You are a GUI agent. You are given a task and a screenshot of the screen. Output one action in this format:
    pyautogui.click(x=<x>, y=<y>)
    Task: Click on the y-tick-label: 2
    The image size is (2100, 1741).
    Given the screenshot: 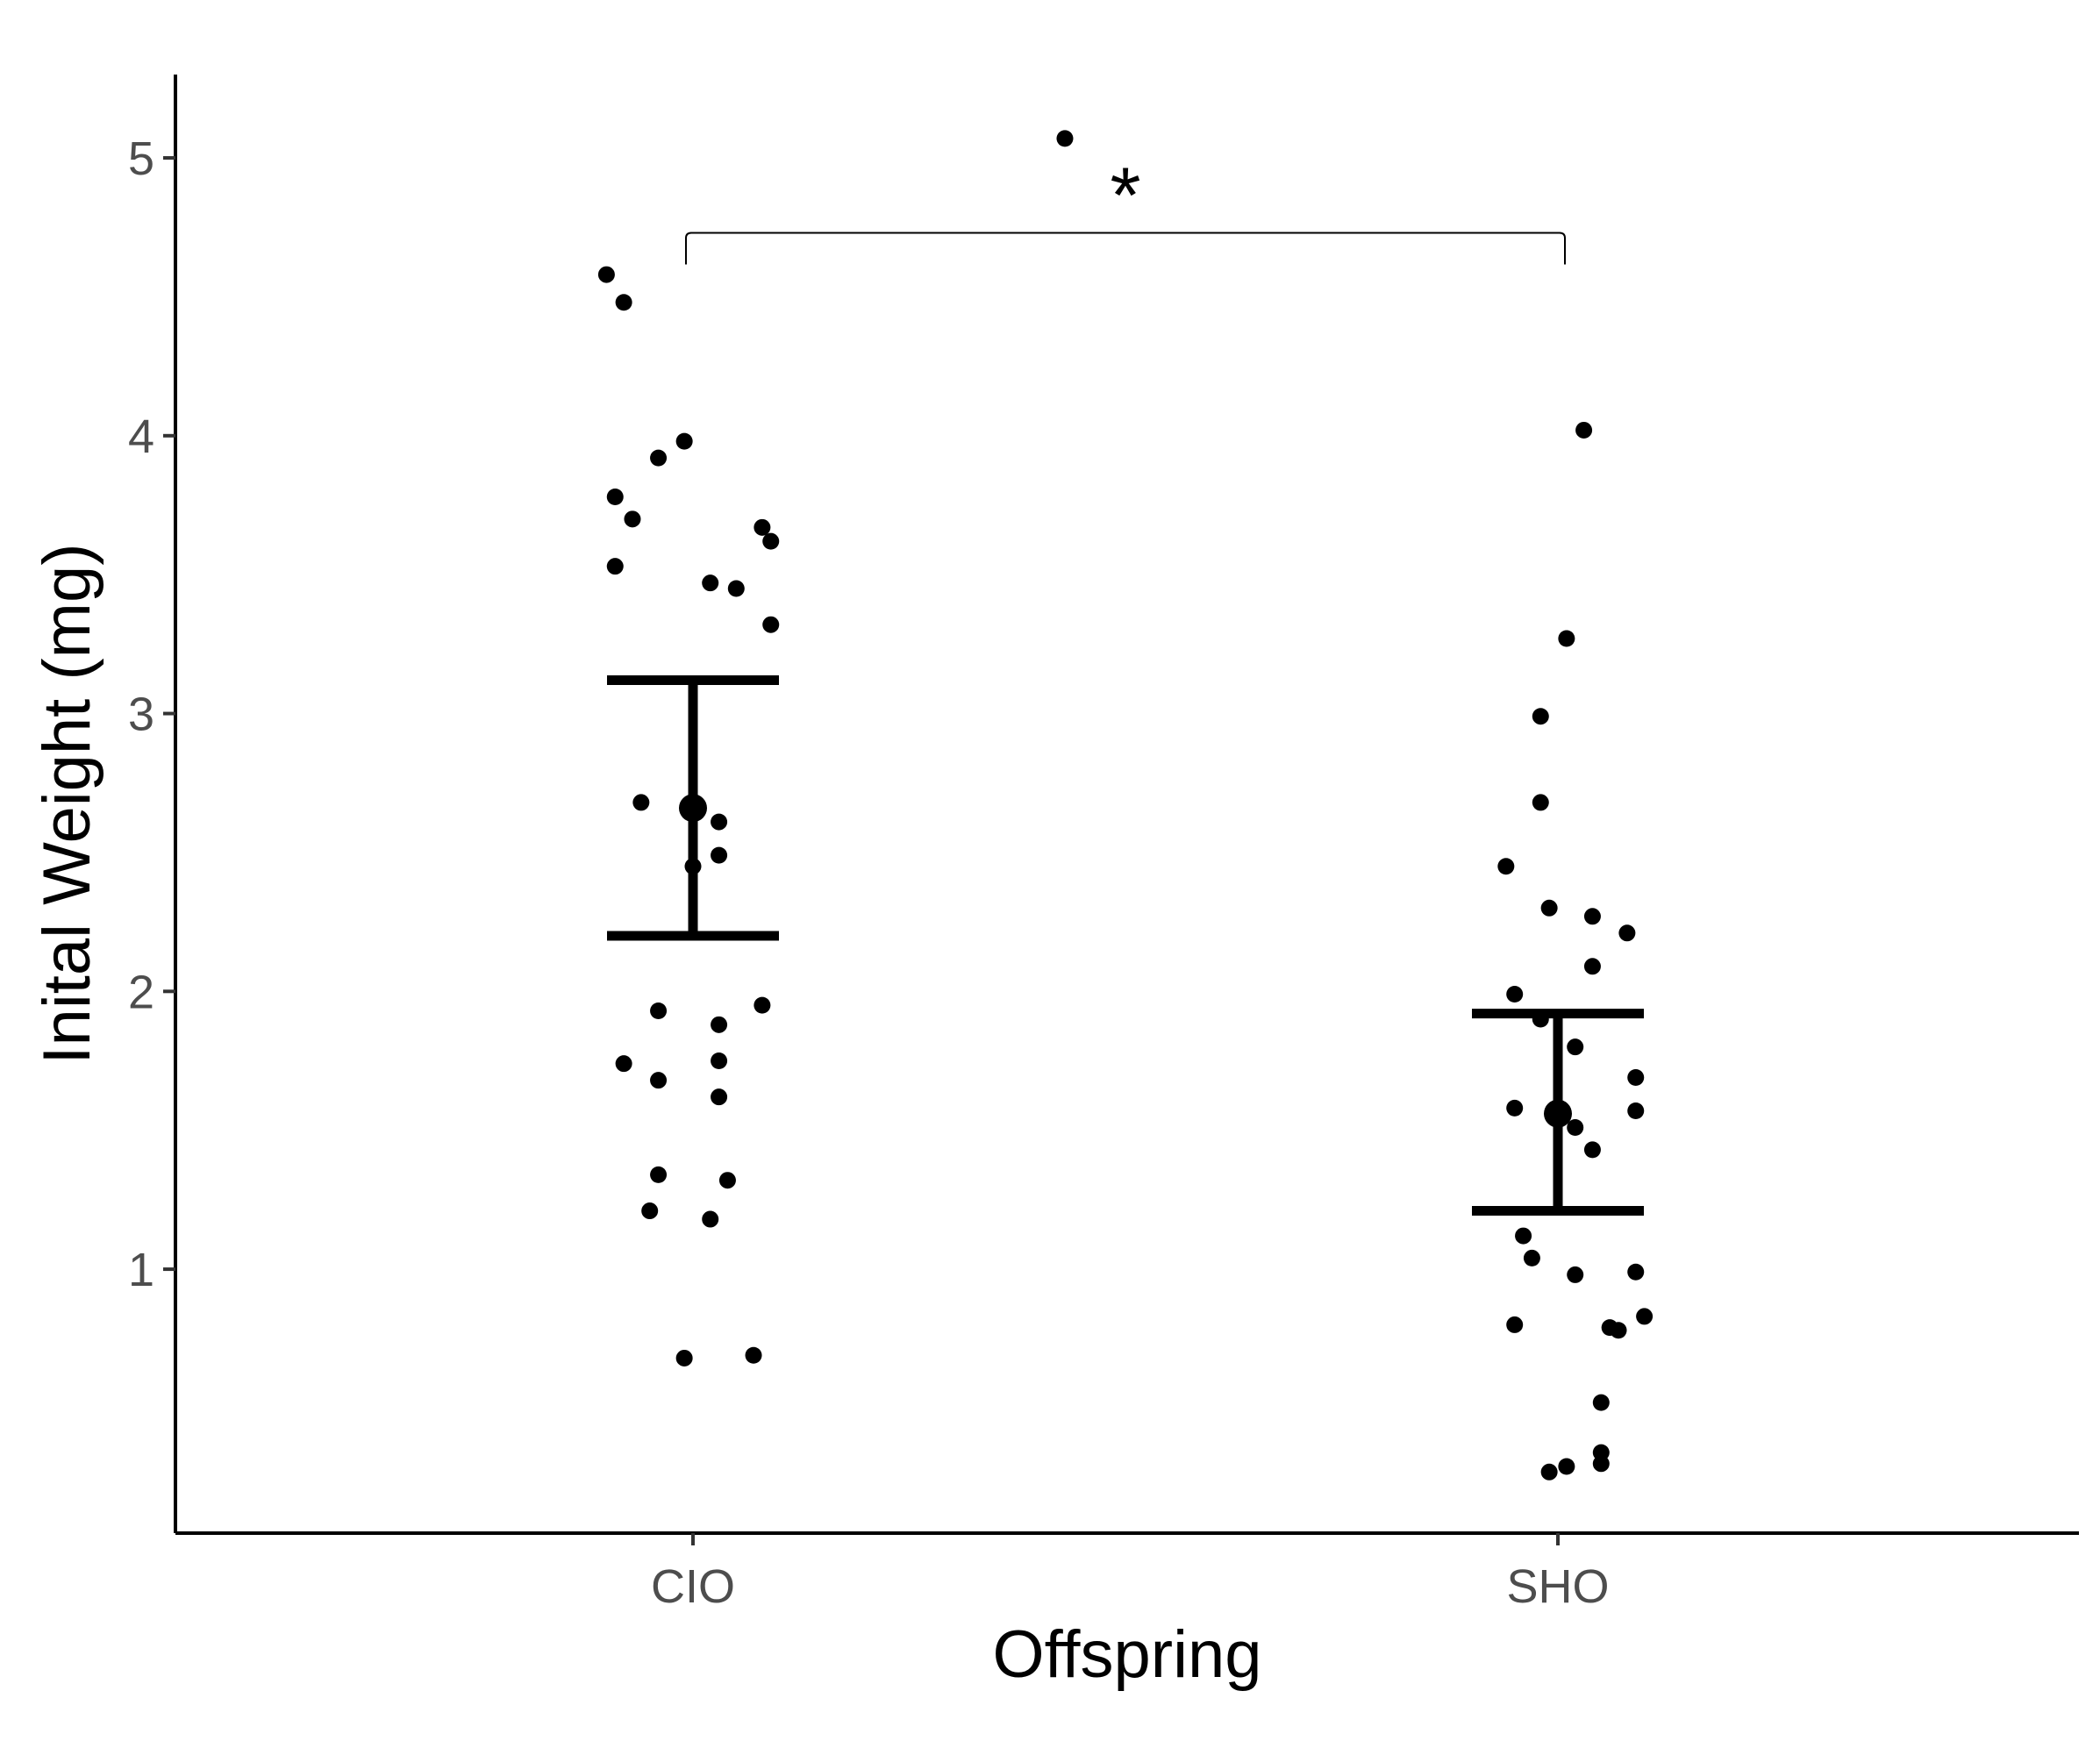 What is the action you would take?
    pyautogui.click(x=141, y=992)
    